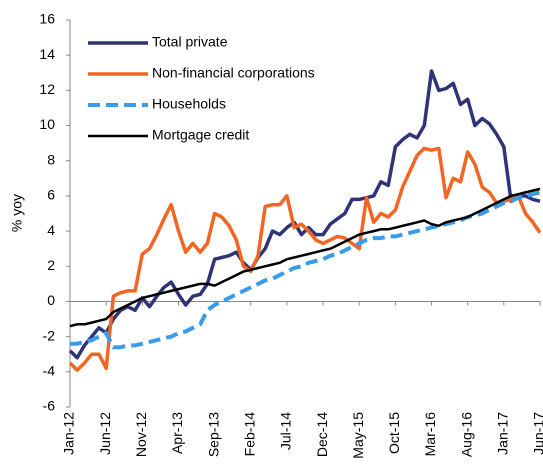  Describe the element at coordinates (322, 434) in the screenshot. I see `x-tick-label: Dec-14` at that location.